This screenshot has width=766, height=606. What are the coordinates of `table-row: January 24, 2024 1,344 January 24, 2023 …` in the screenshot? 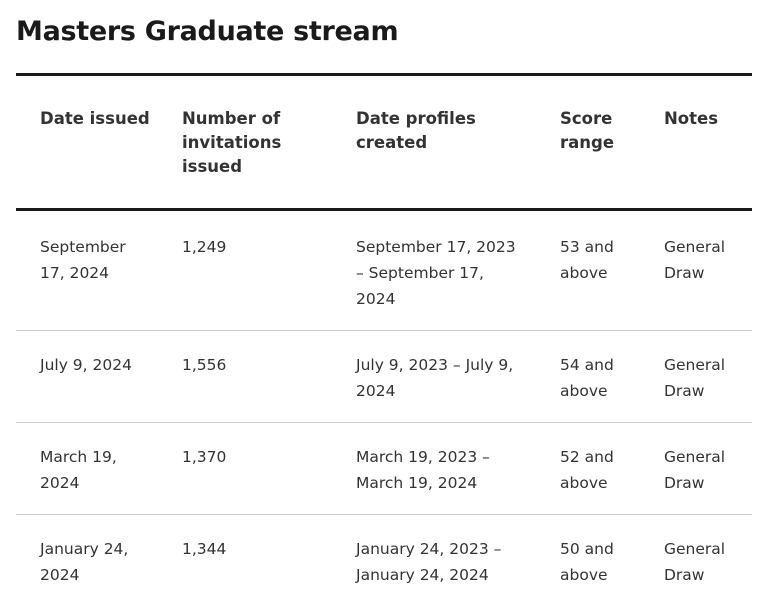 It's located at (384, 560).